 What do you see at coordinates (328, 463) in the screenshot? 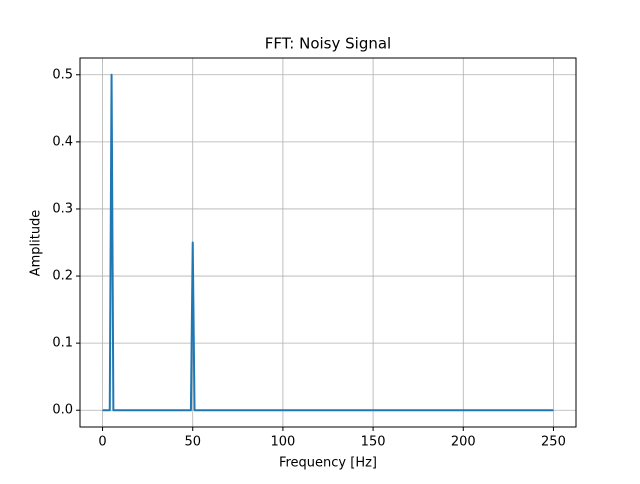
I see `x-axis-label: Frequency [Hz]` at bounding box center [328, 463].